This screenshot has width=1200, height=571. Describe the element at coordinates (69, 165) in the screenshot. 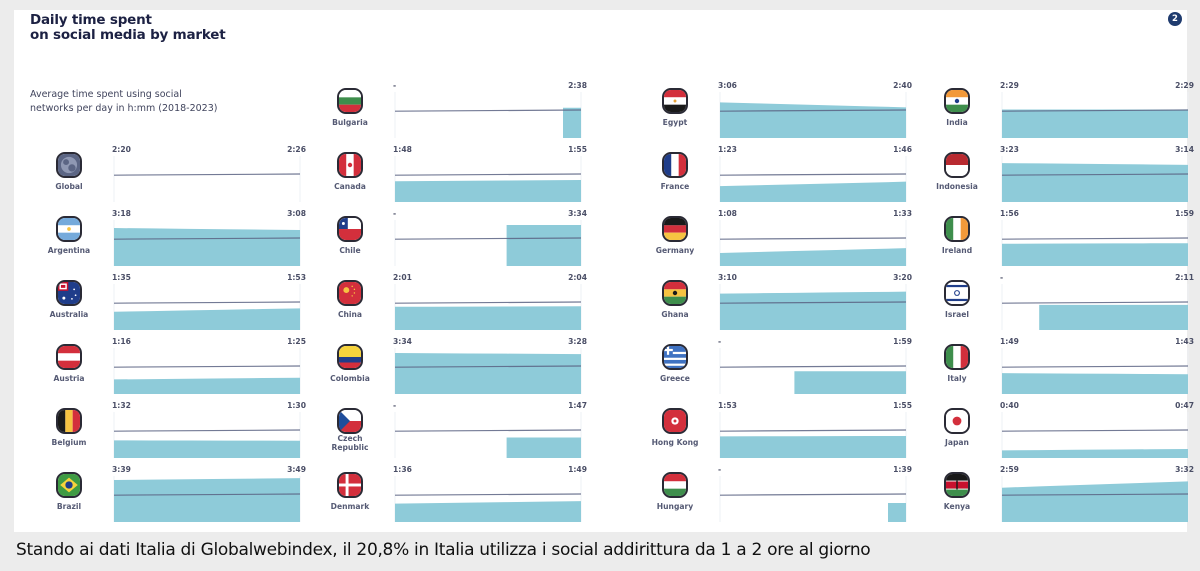

I see `globe-icon` at that location.